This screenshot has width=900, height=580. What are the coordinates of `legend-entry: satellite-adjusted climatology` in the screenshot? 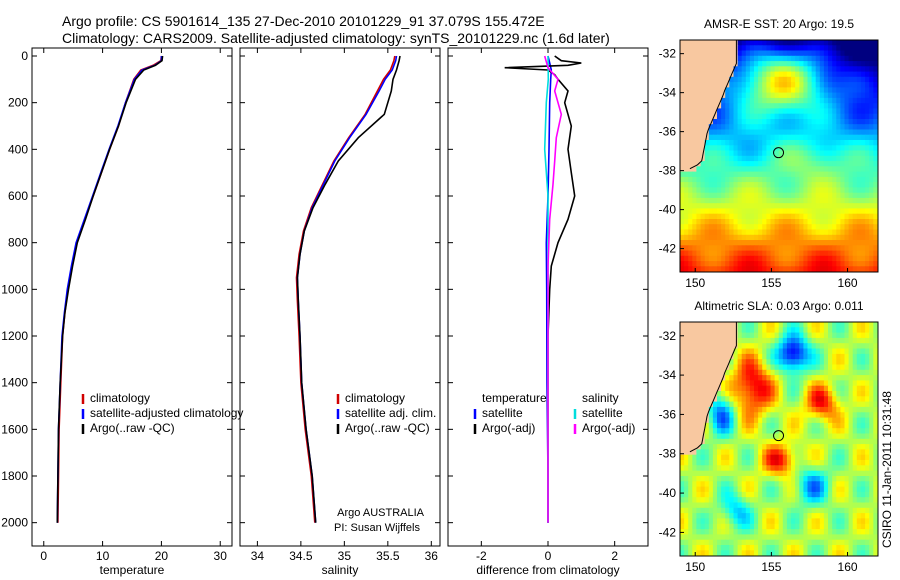 It's located at (166, 413).